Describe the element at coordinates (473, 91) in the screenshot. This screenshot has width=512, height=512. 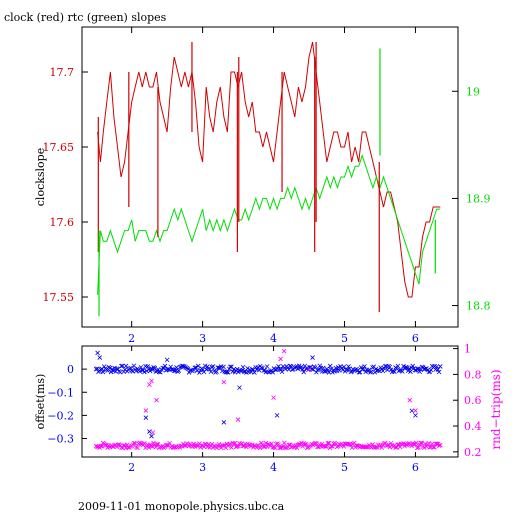
I see `top-y-tick-label-right: 19` at that location.